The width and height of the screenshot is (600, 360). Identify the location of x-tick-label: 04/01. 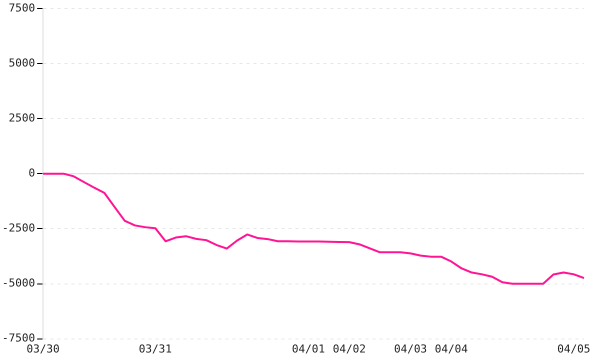
(309, 349).